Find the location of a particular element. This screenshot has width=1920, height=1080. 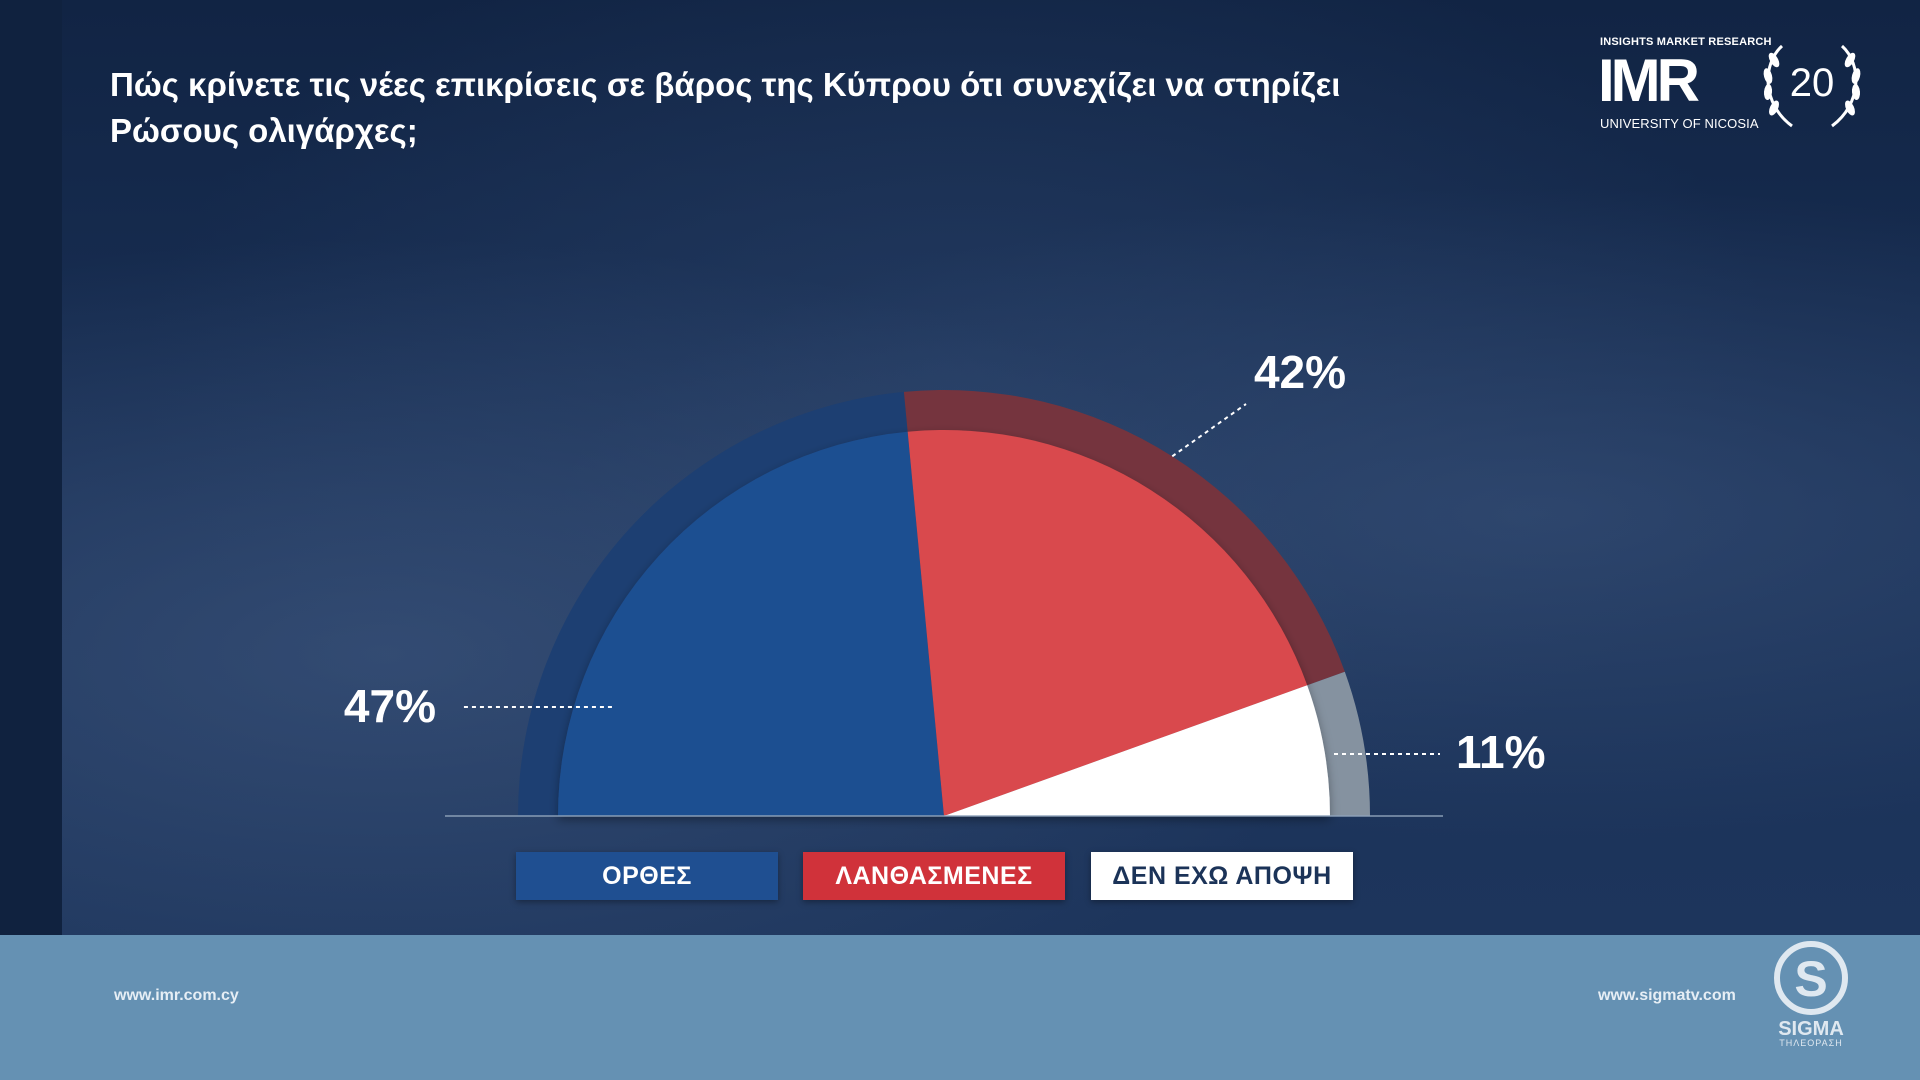

data-label-ortheos: 47% is located at coordinates (390, 706).